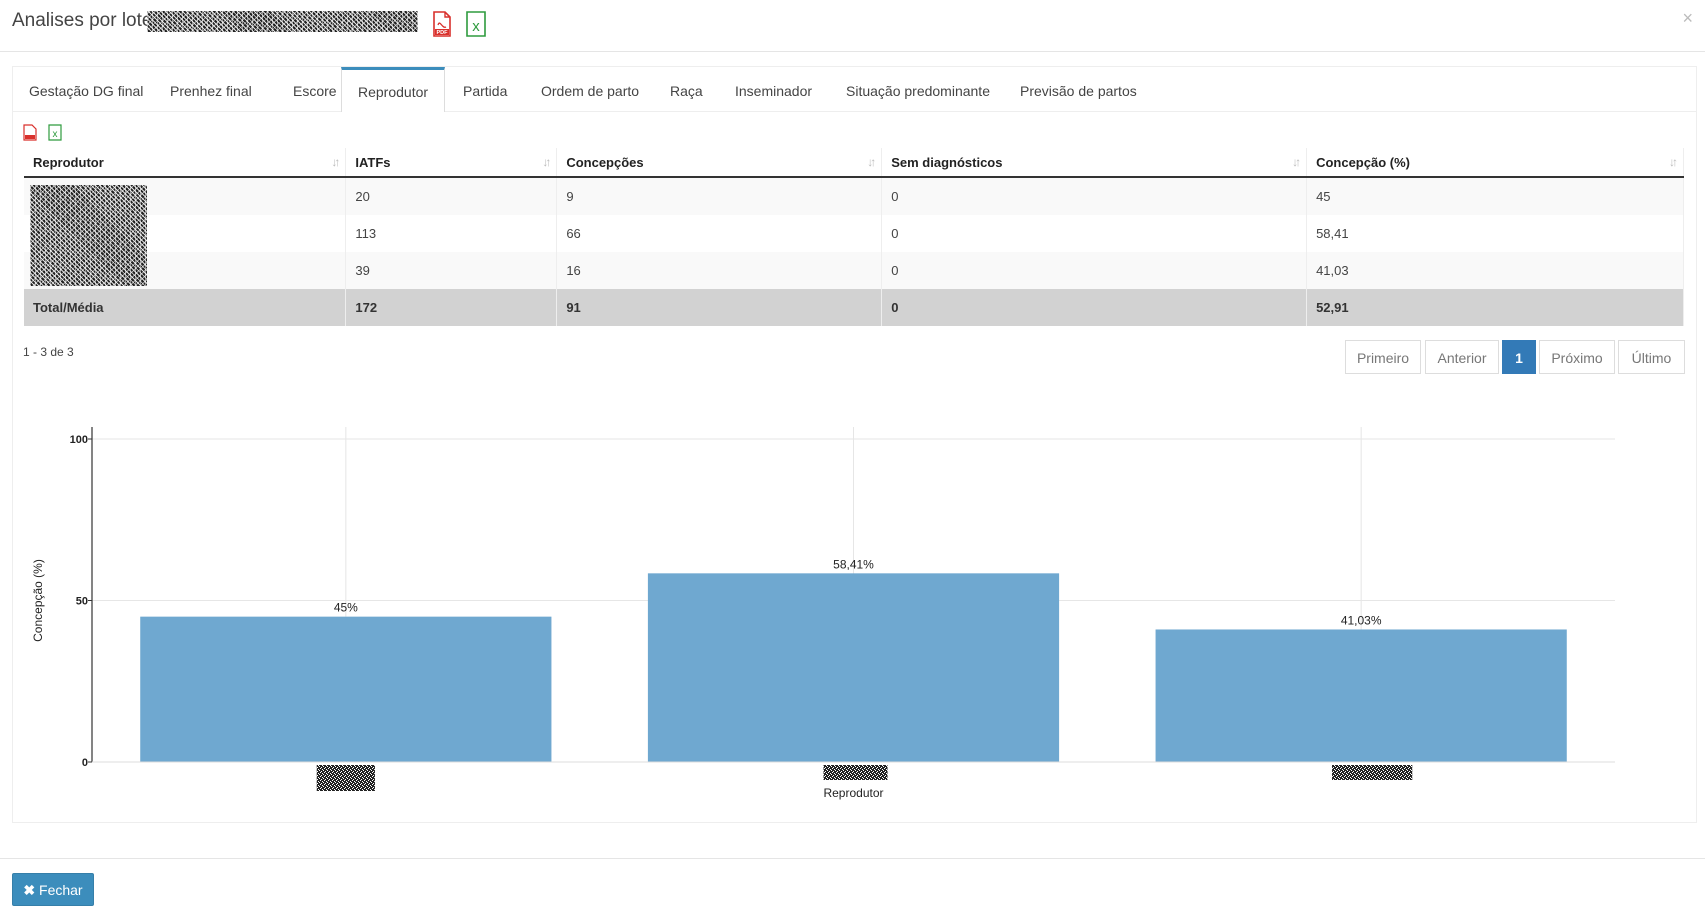 This screenshot has height=919, width=1705. Describe the element at coordinates (86, 91) in the screenshot. I see `tab-gestacao-dg-final: Gestação DG final` at that location.